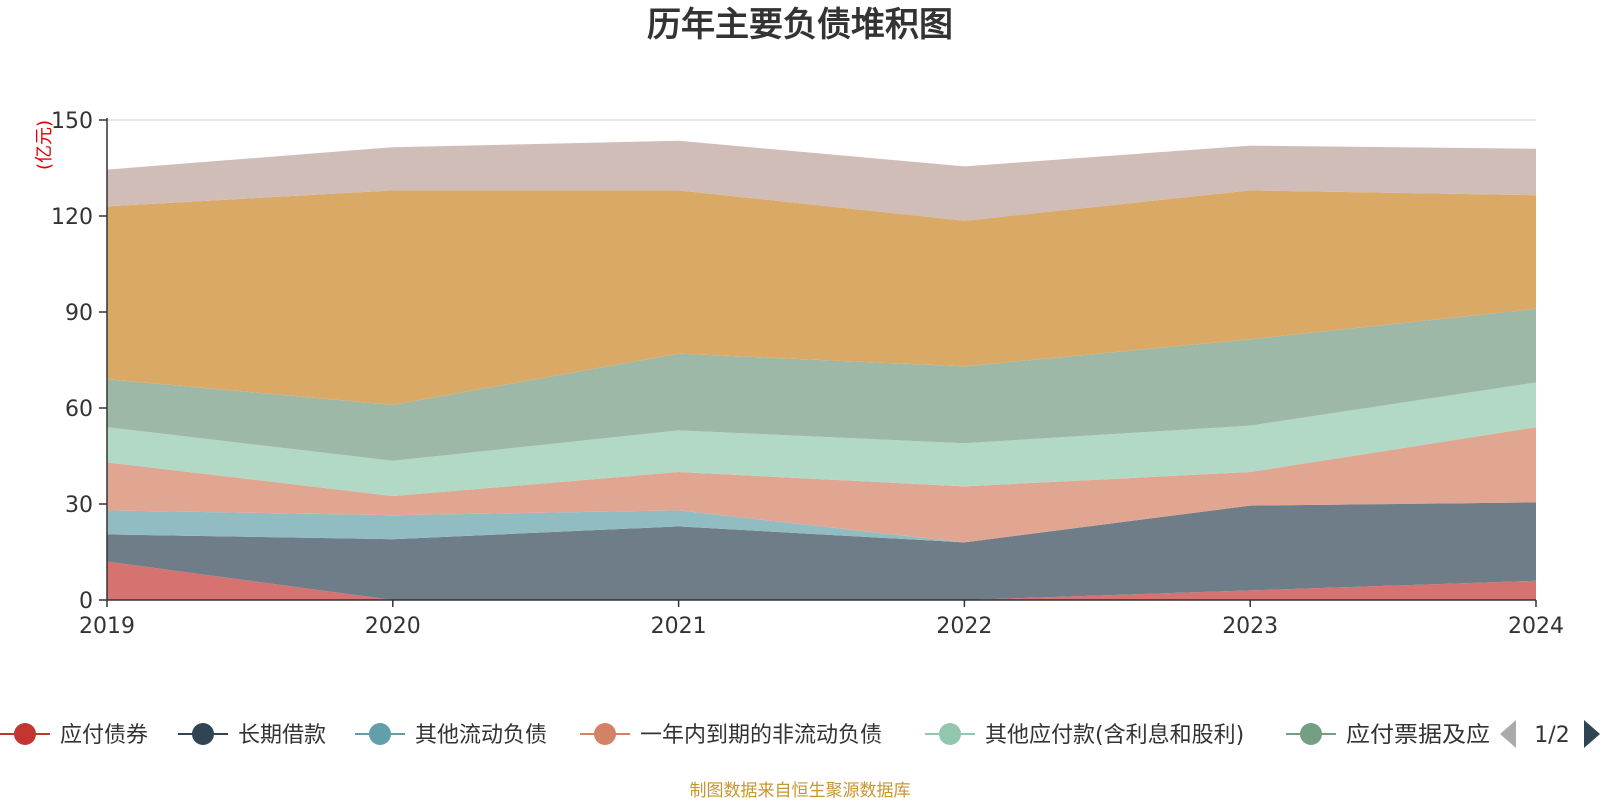 The height and width of the screenshot is (800, 1600). Describe the element at coordinates (761, 735) in the screenshot. I see `legend-label: 一年内到期的非流动负债` at that location.